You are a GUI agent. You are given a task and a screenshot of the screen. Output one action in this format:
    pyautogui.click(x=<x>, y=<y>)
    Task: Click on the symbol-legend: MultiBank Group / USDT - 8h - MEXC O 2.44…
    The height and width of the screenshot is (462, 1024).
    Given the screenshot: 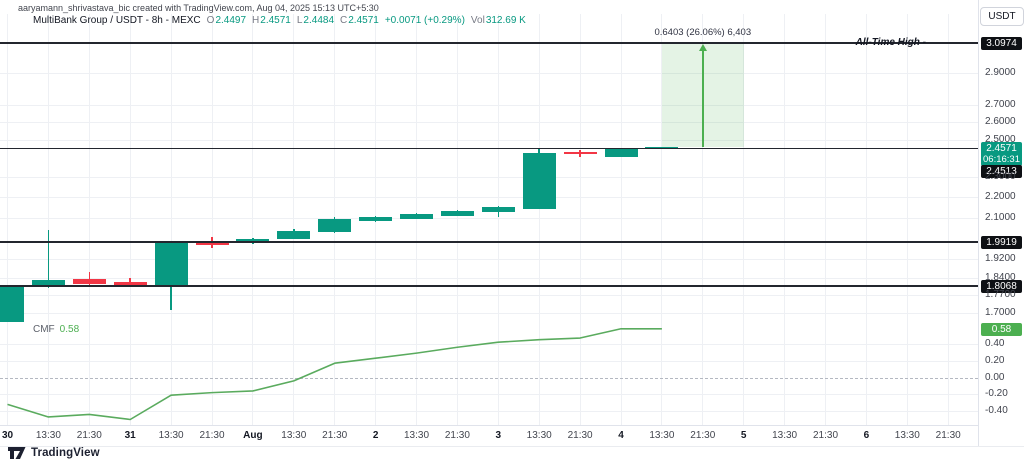 What is the action you would take?
    pyautogui.click(x=279, y=20)
    